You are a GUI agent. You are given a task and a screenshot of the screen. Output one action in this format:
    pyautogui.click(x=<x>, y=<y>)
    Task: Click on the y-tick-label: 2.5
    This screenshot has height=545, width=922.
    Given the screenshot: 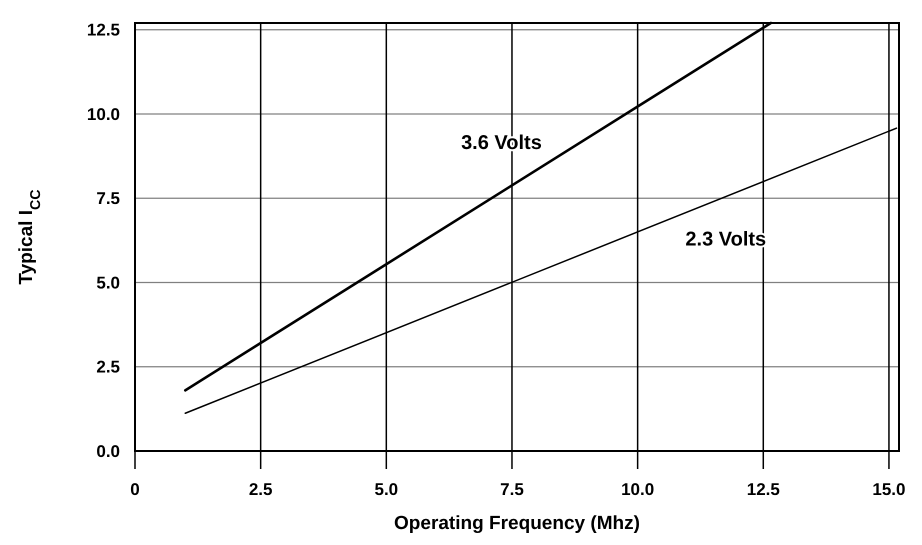 What is the action you would take?
    pyautogui.click(x=108, y=367)
    